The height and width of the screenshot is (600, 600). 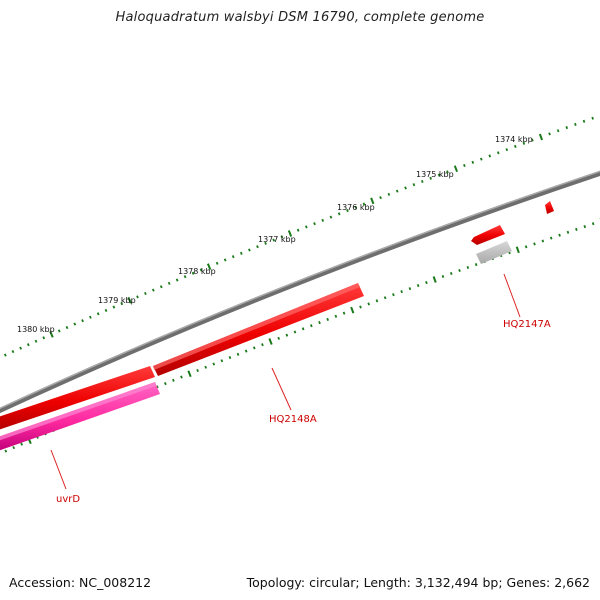 I want to click on tick-label-1379: 1379 kbp, so click(x=117, y=300).